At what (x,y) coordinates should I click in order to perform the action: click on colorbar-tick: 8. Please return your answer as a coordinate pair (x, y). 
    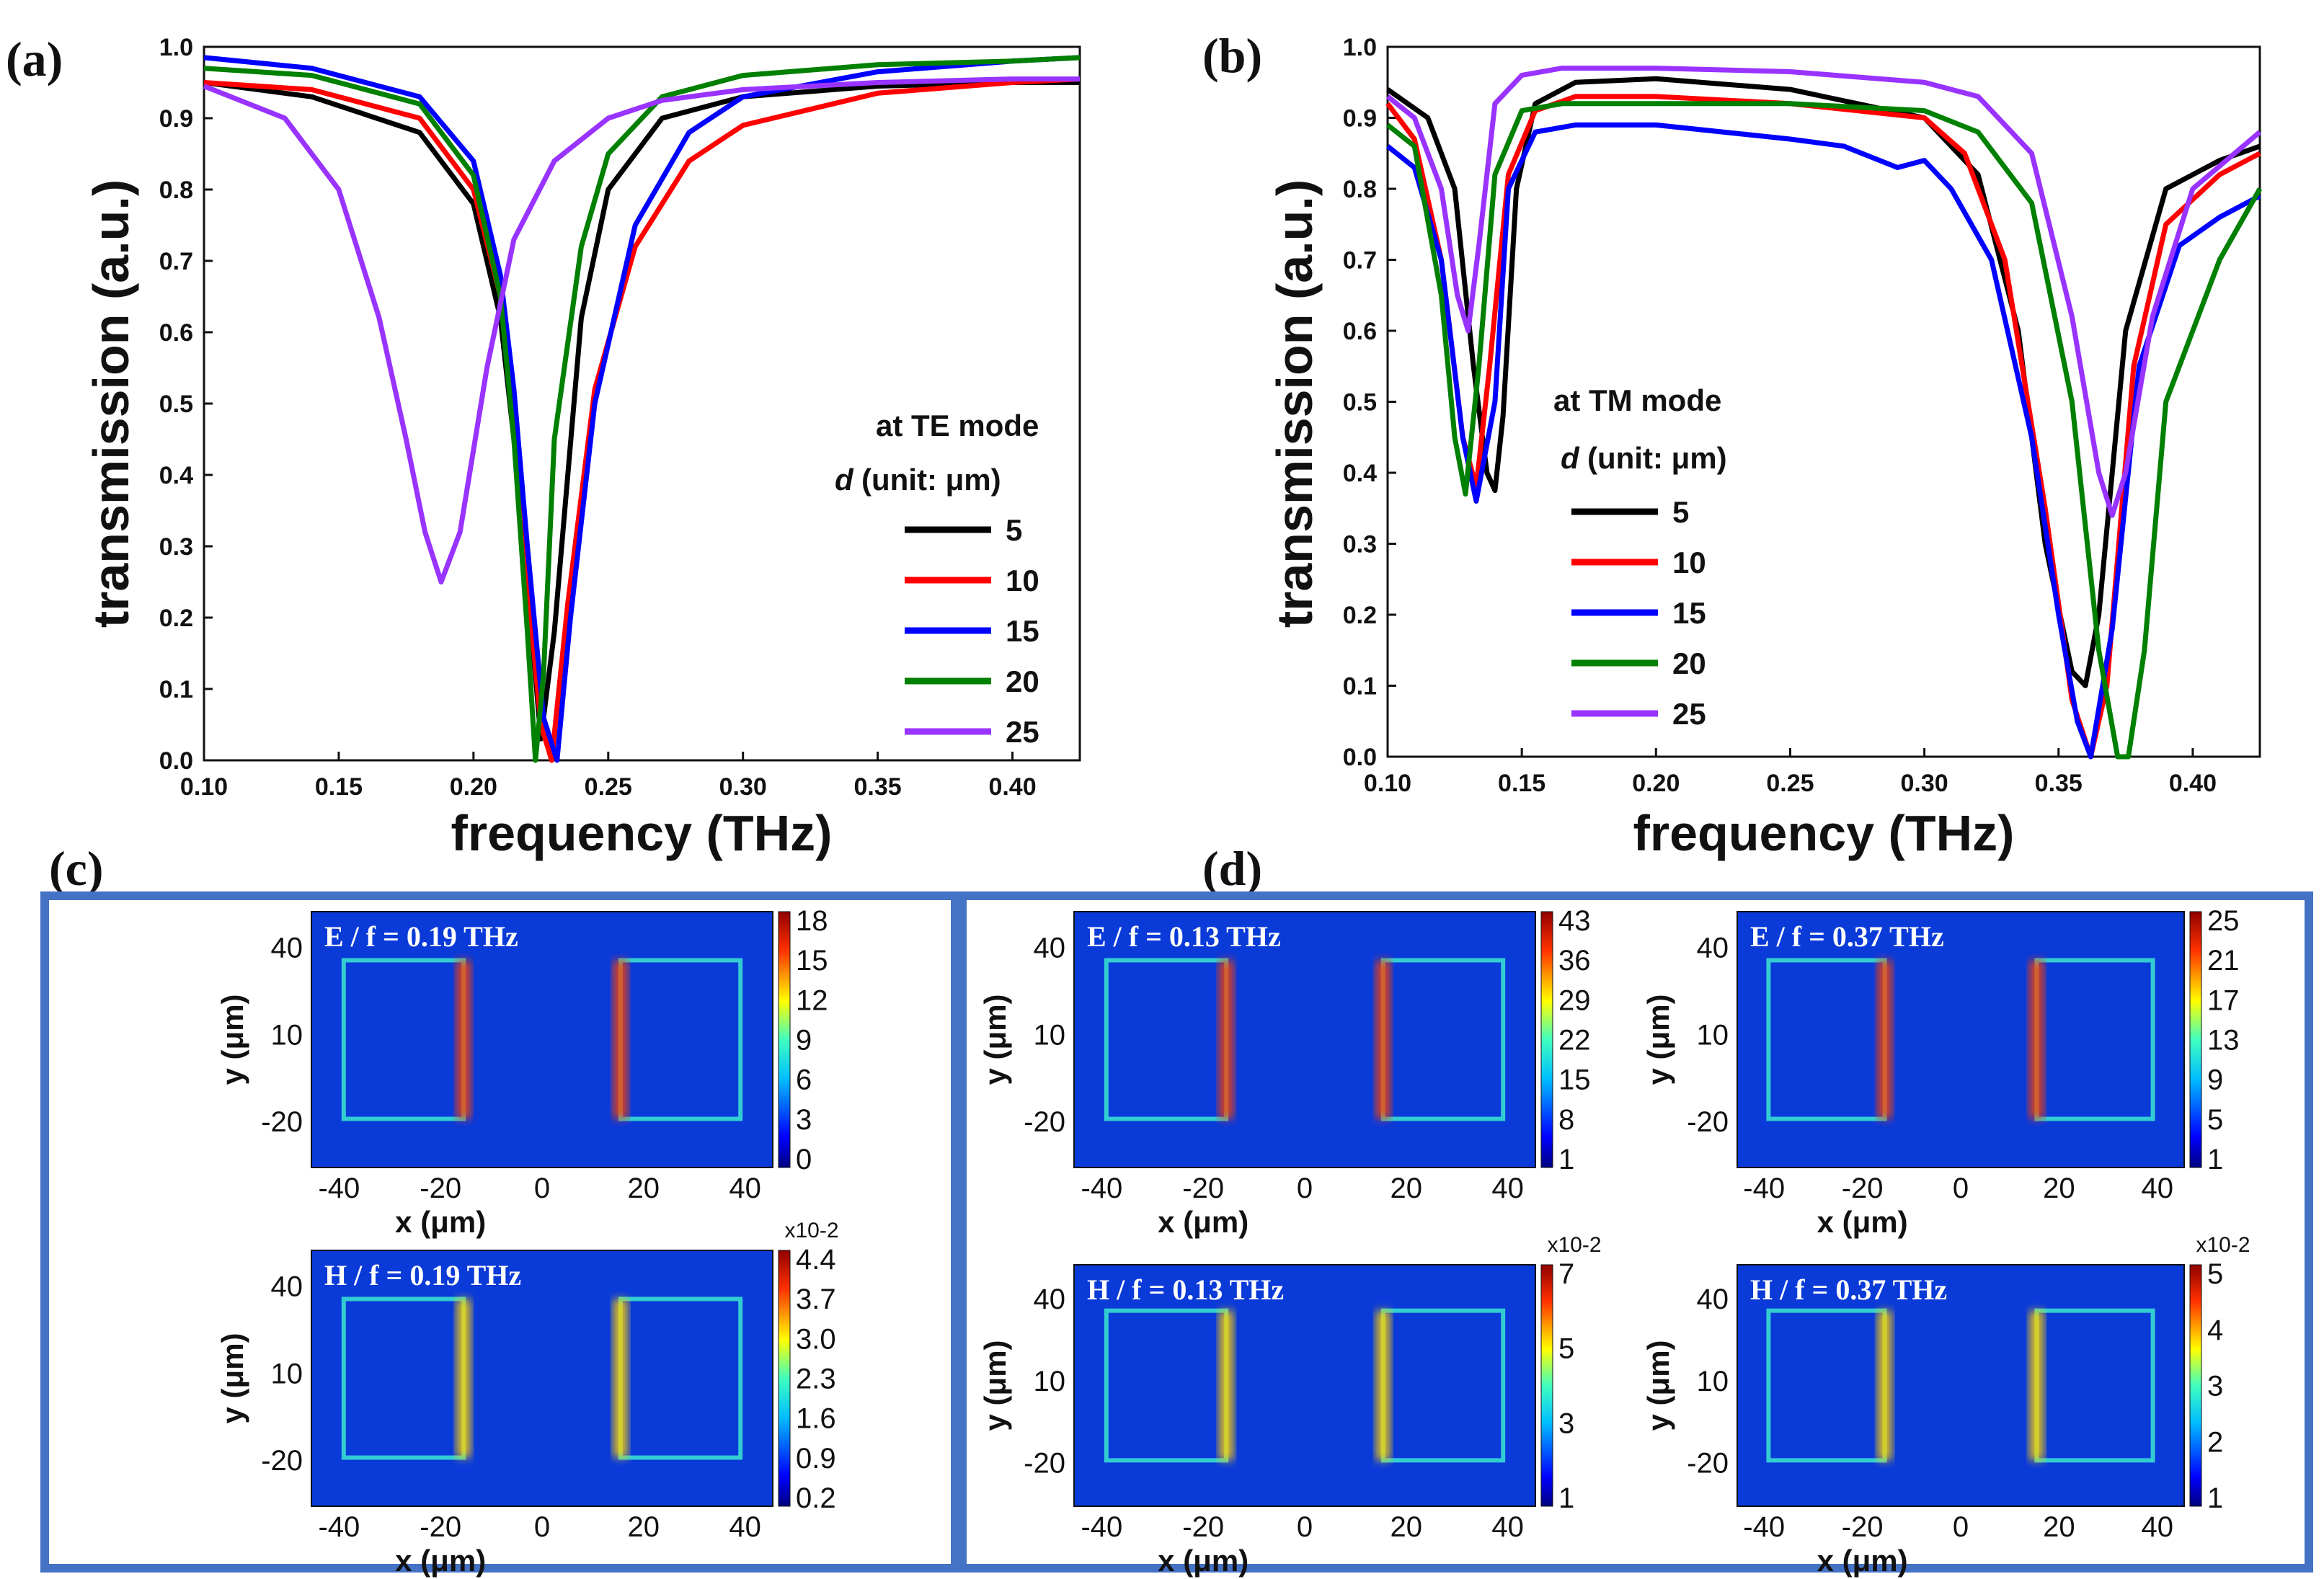
    Looking at the image, I should click on (1566, 1120).